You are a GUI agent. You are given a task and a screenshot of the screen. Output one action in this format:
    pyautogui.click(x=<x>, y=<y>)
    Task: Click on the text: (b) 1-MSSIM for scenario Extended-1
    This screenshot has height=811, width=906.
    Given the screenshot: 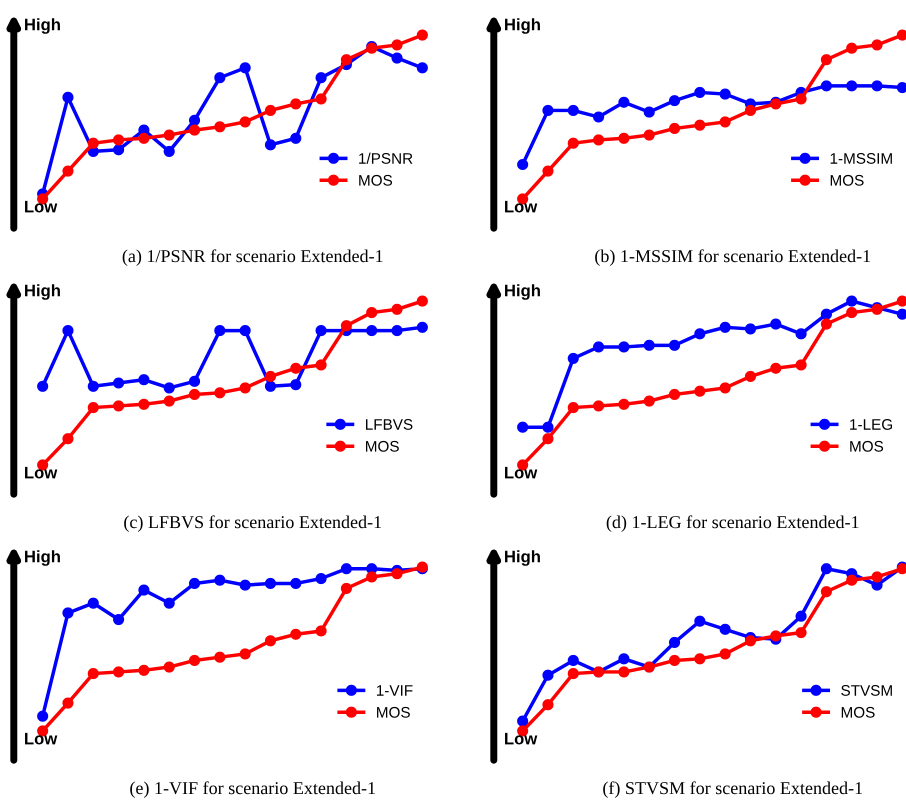 What is the action you would take?
    pyautogui.click(x=732, y=257)
    